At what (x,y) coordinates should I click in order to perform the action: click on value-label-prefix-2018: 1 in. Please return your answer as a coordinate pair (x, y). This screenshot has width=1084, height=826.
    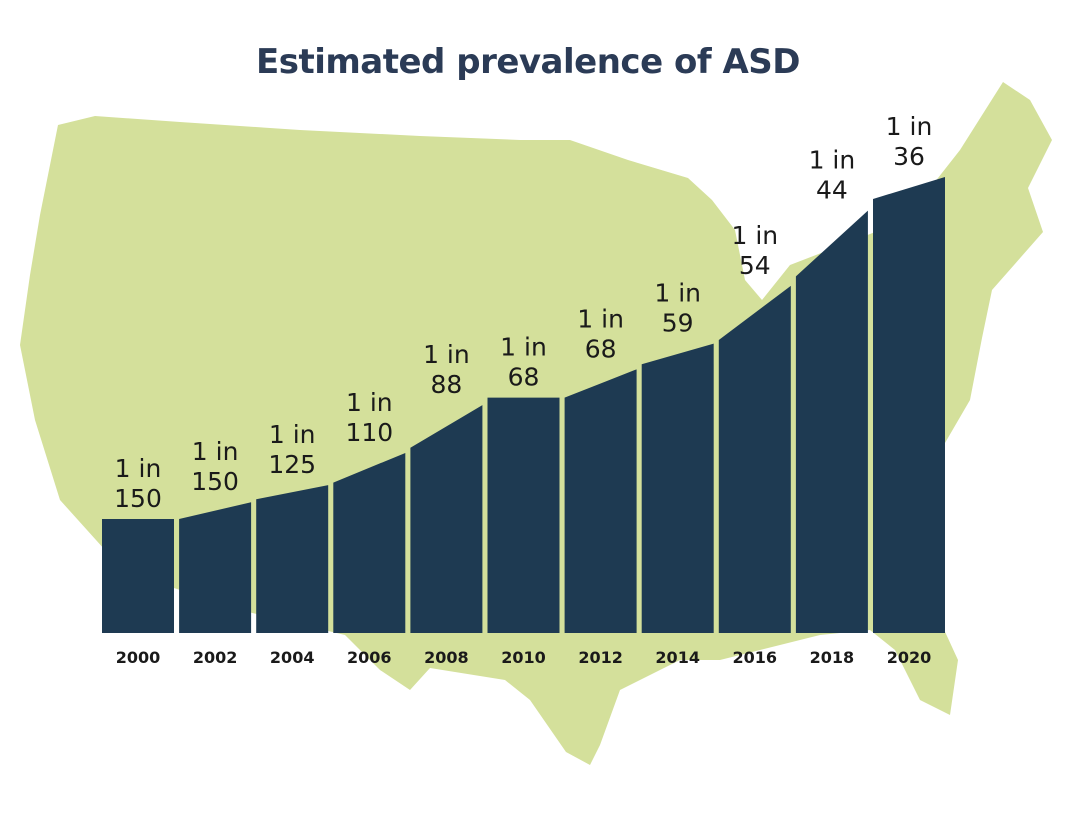
    Looking at the image, I should click on (832, 160).